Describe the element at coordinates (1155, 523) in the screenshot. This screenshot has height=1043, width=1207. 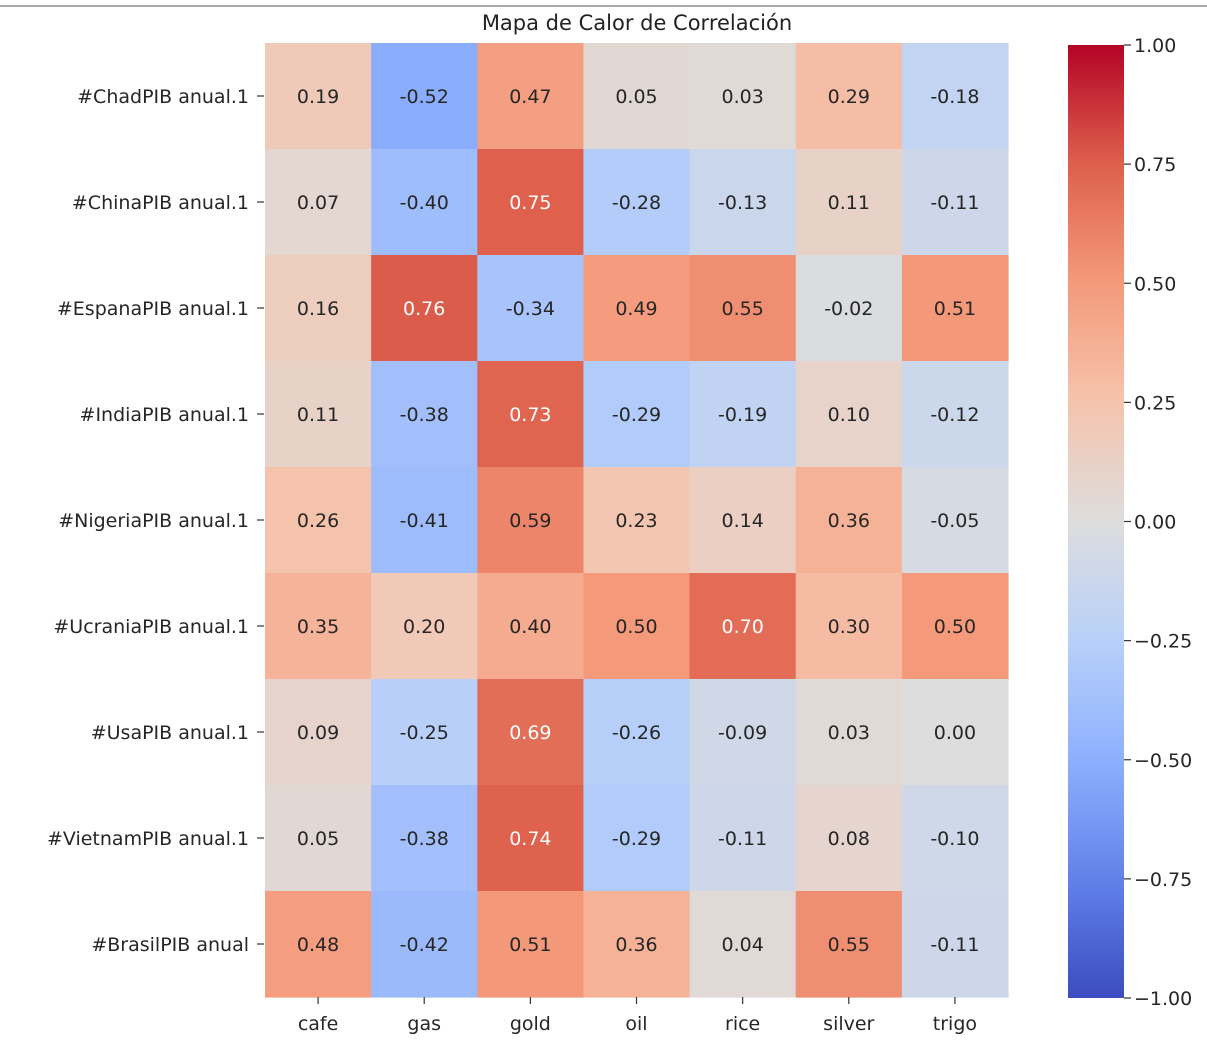
I see `colorbar-tick-label: 0.00` at that location.